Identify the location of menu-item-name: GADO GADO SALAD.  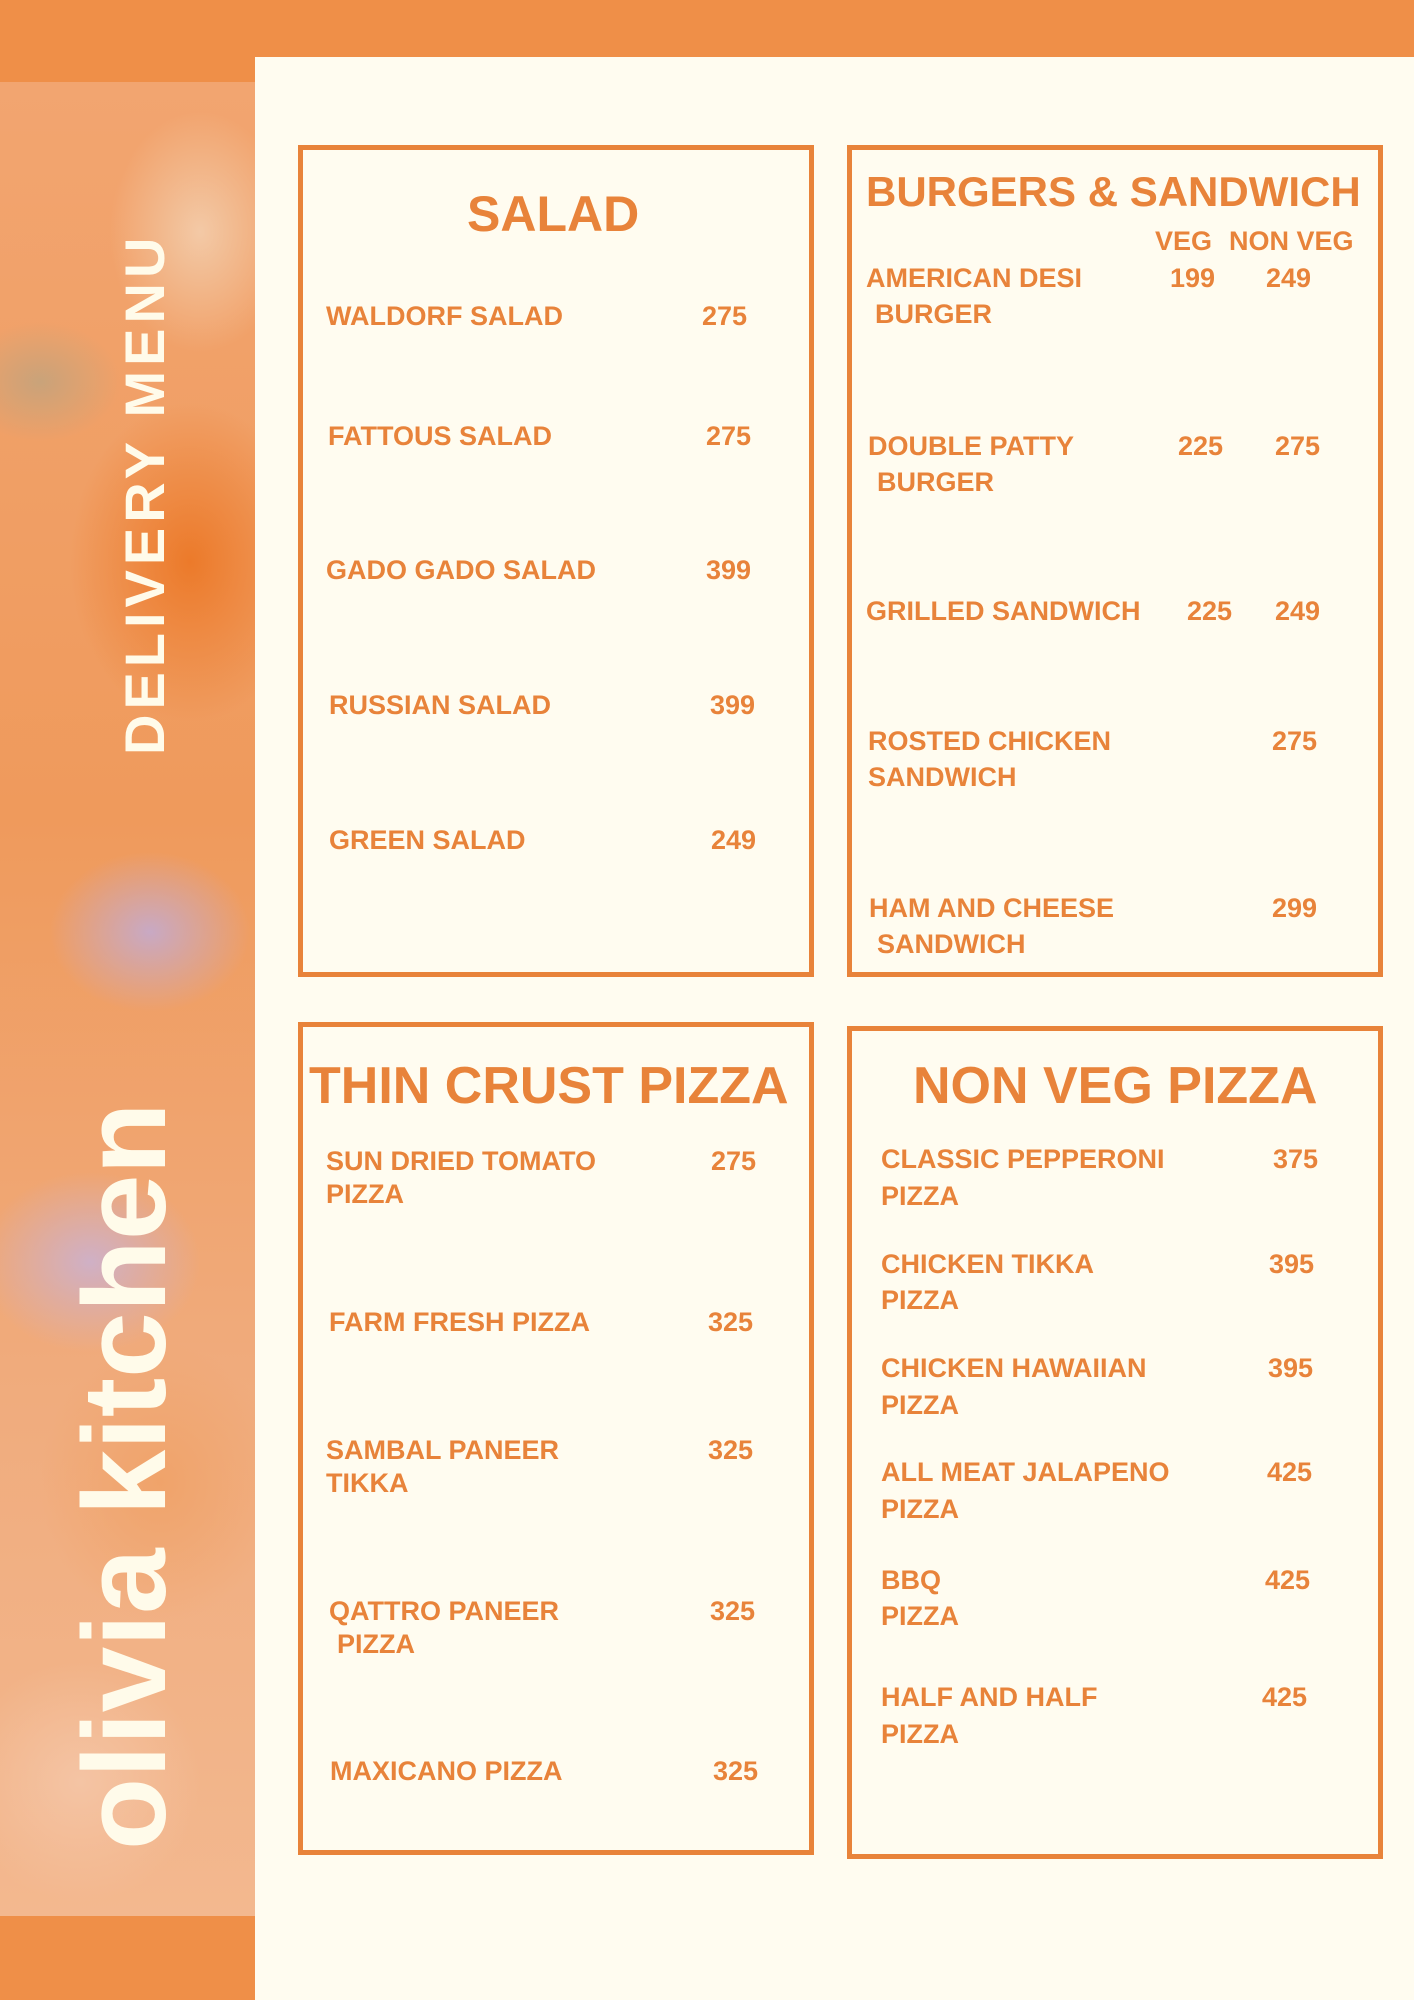
(461, 570).